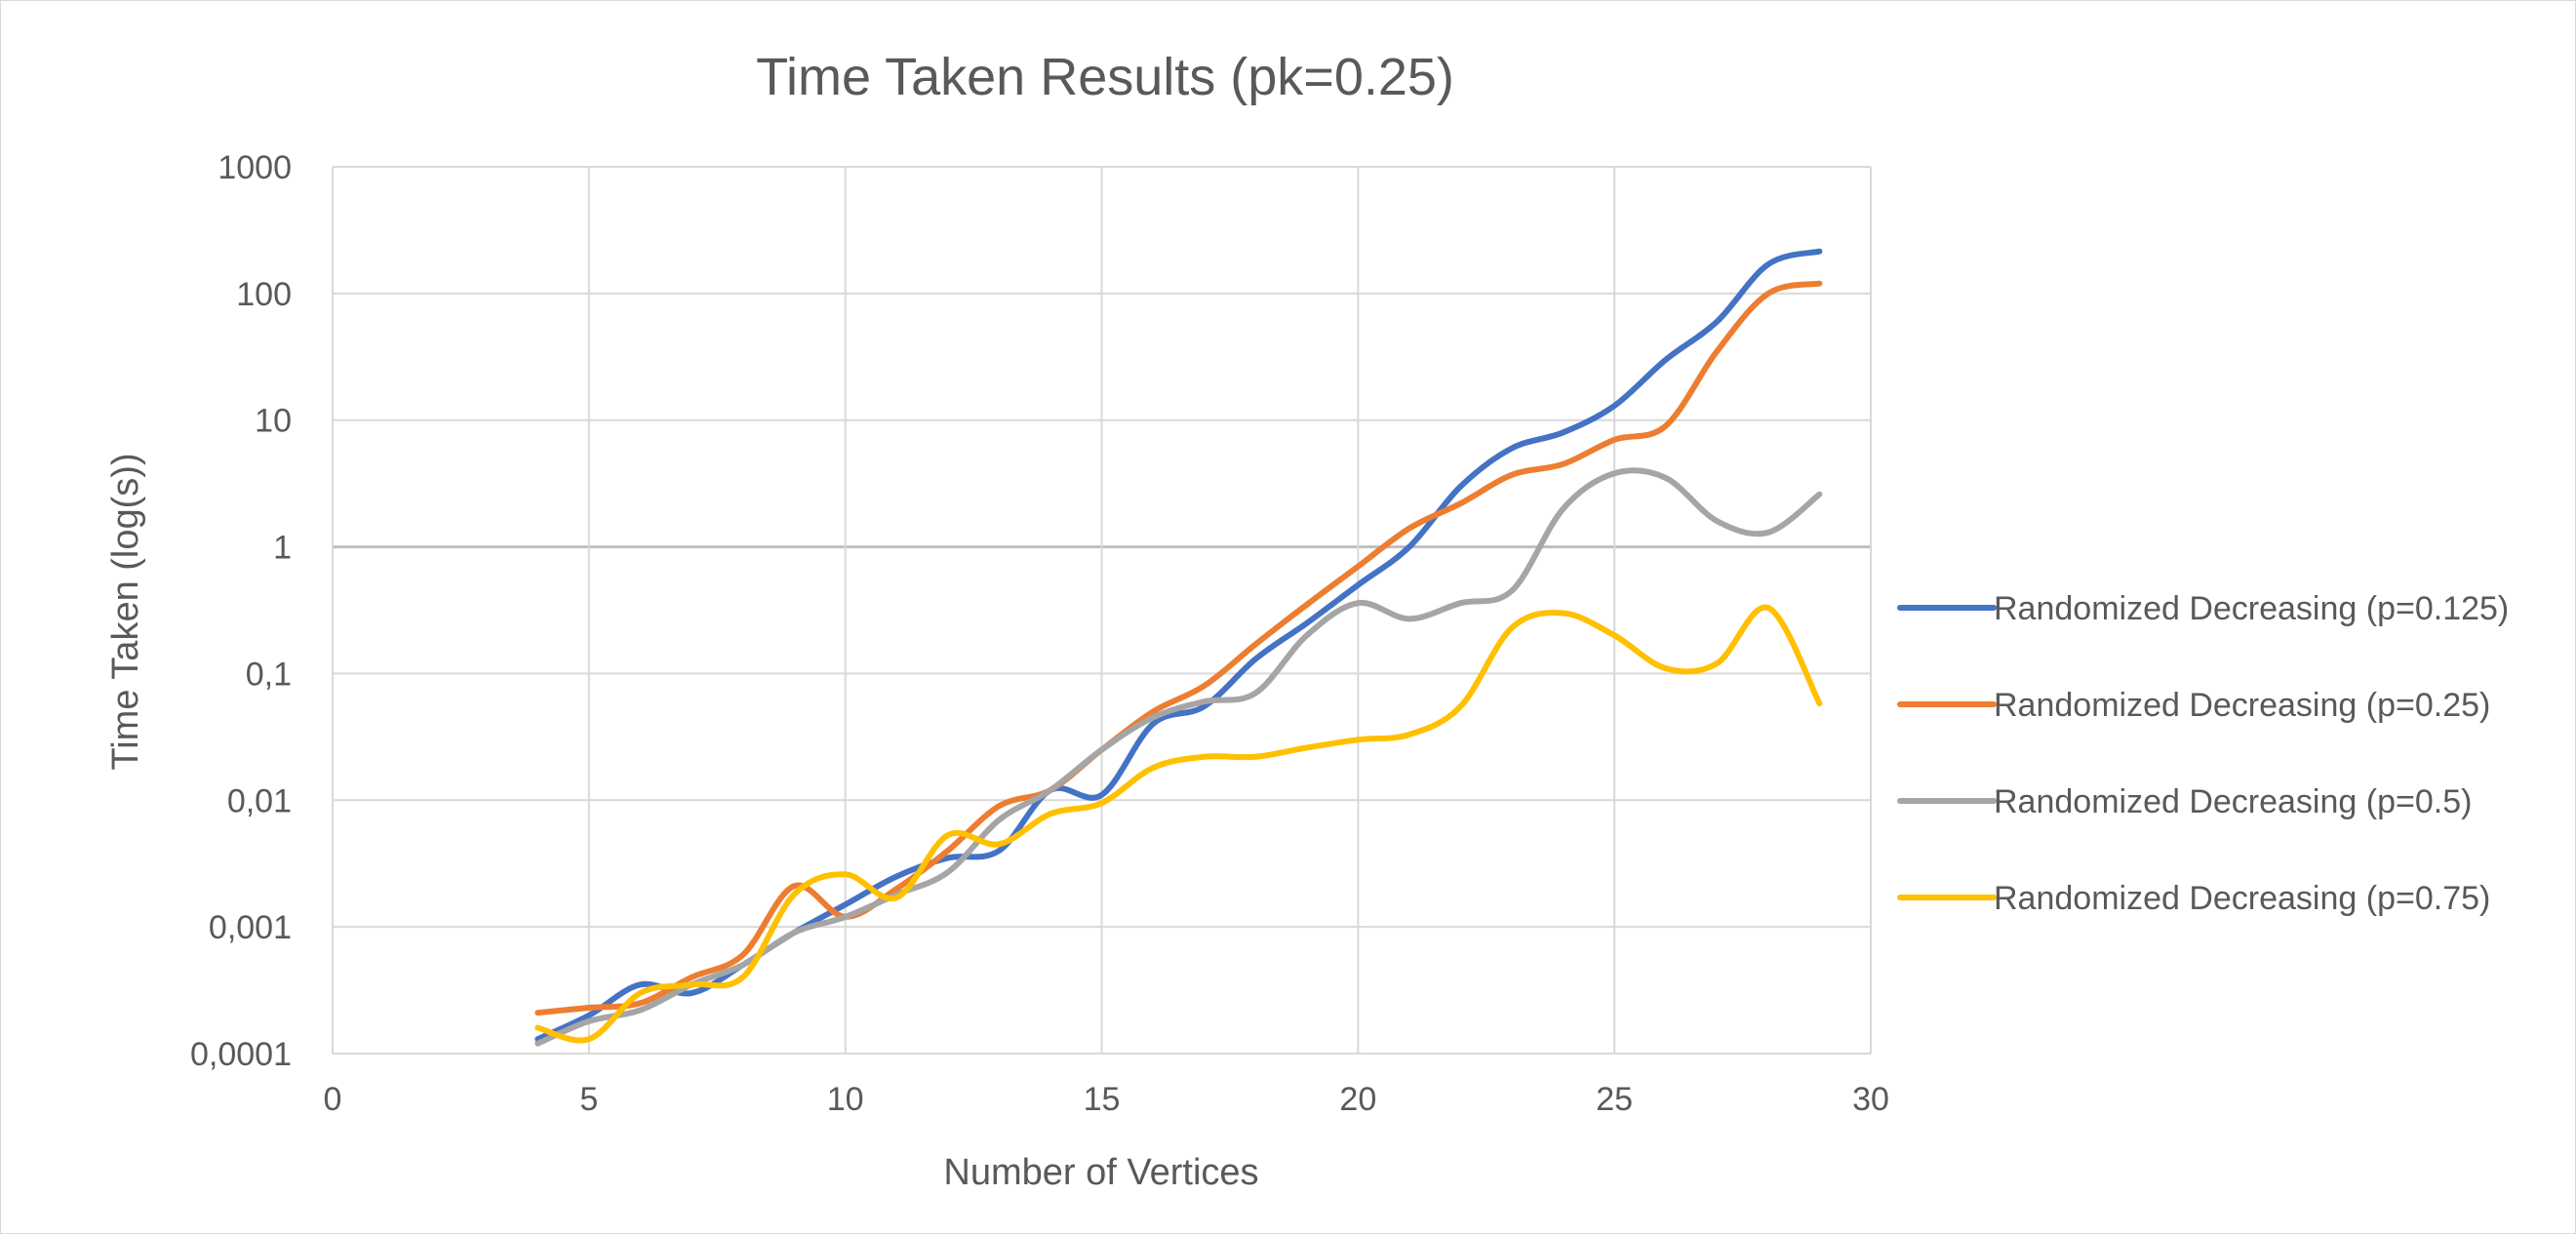  What do you see at coordinates (2242, 898) in the screenshot?
I see `legend-label: Randomized Decreasing (p=0.75)` at bounding box center [2242, 898].